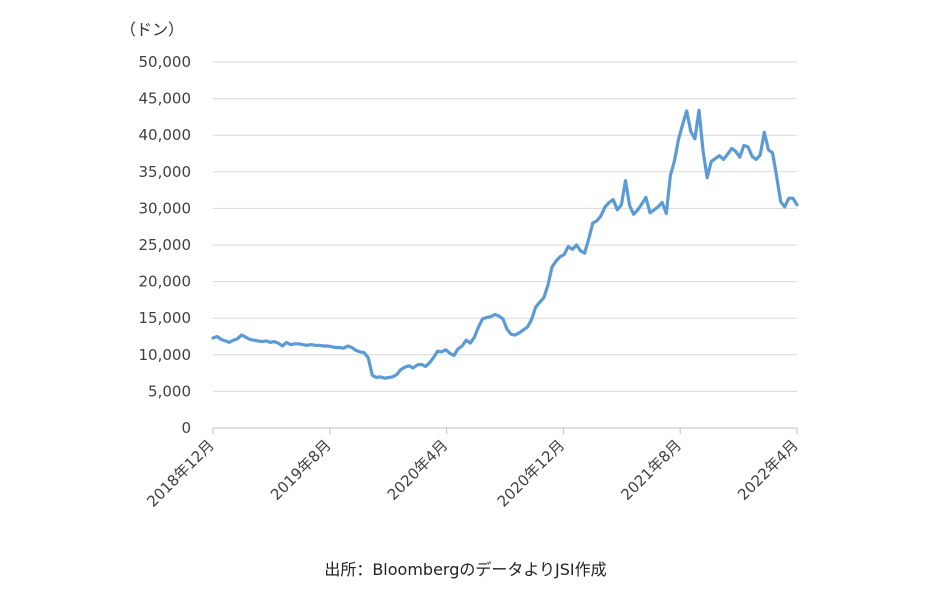 Image resolution: width=931 pixels, height=600 pixels. Describe the element at coordinates (186, 428) in the screenshot. I see `y-tick-label: 0` at that location.